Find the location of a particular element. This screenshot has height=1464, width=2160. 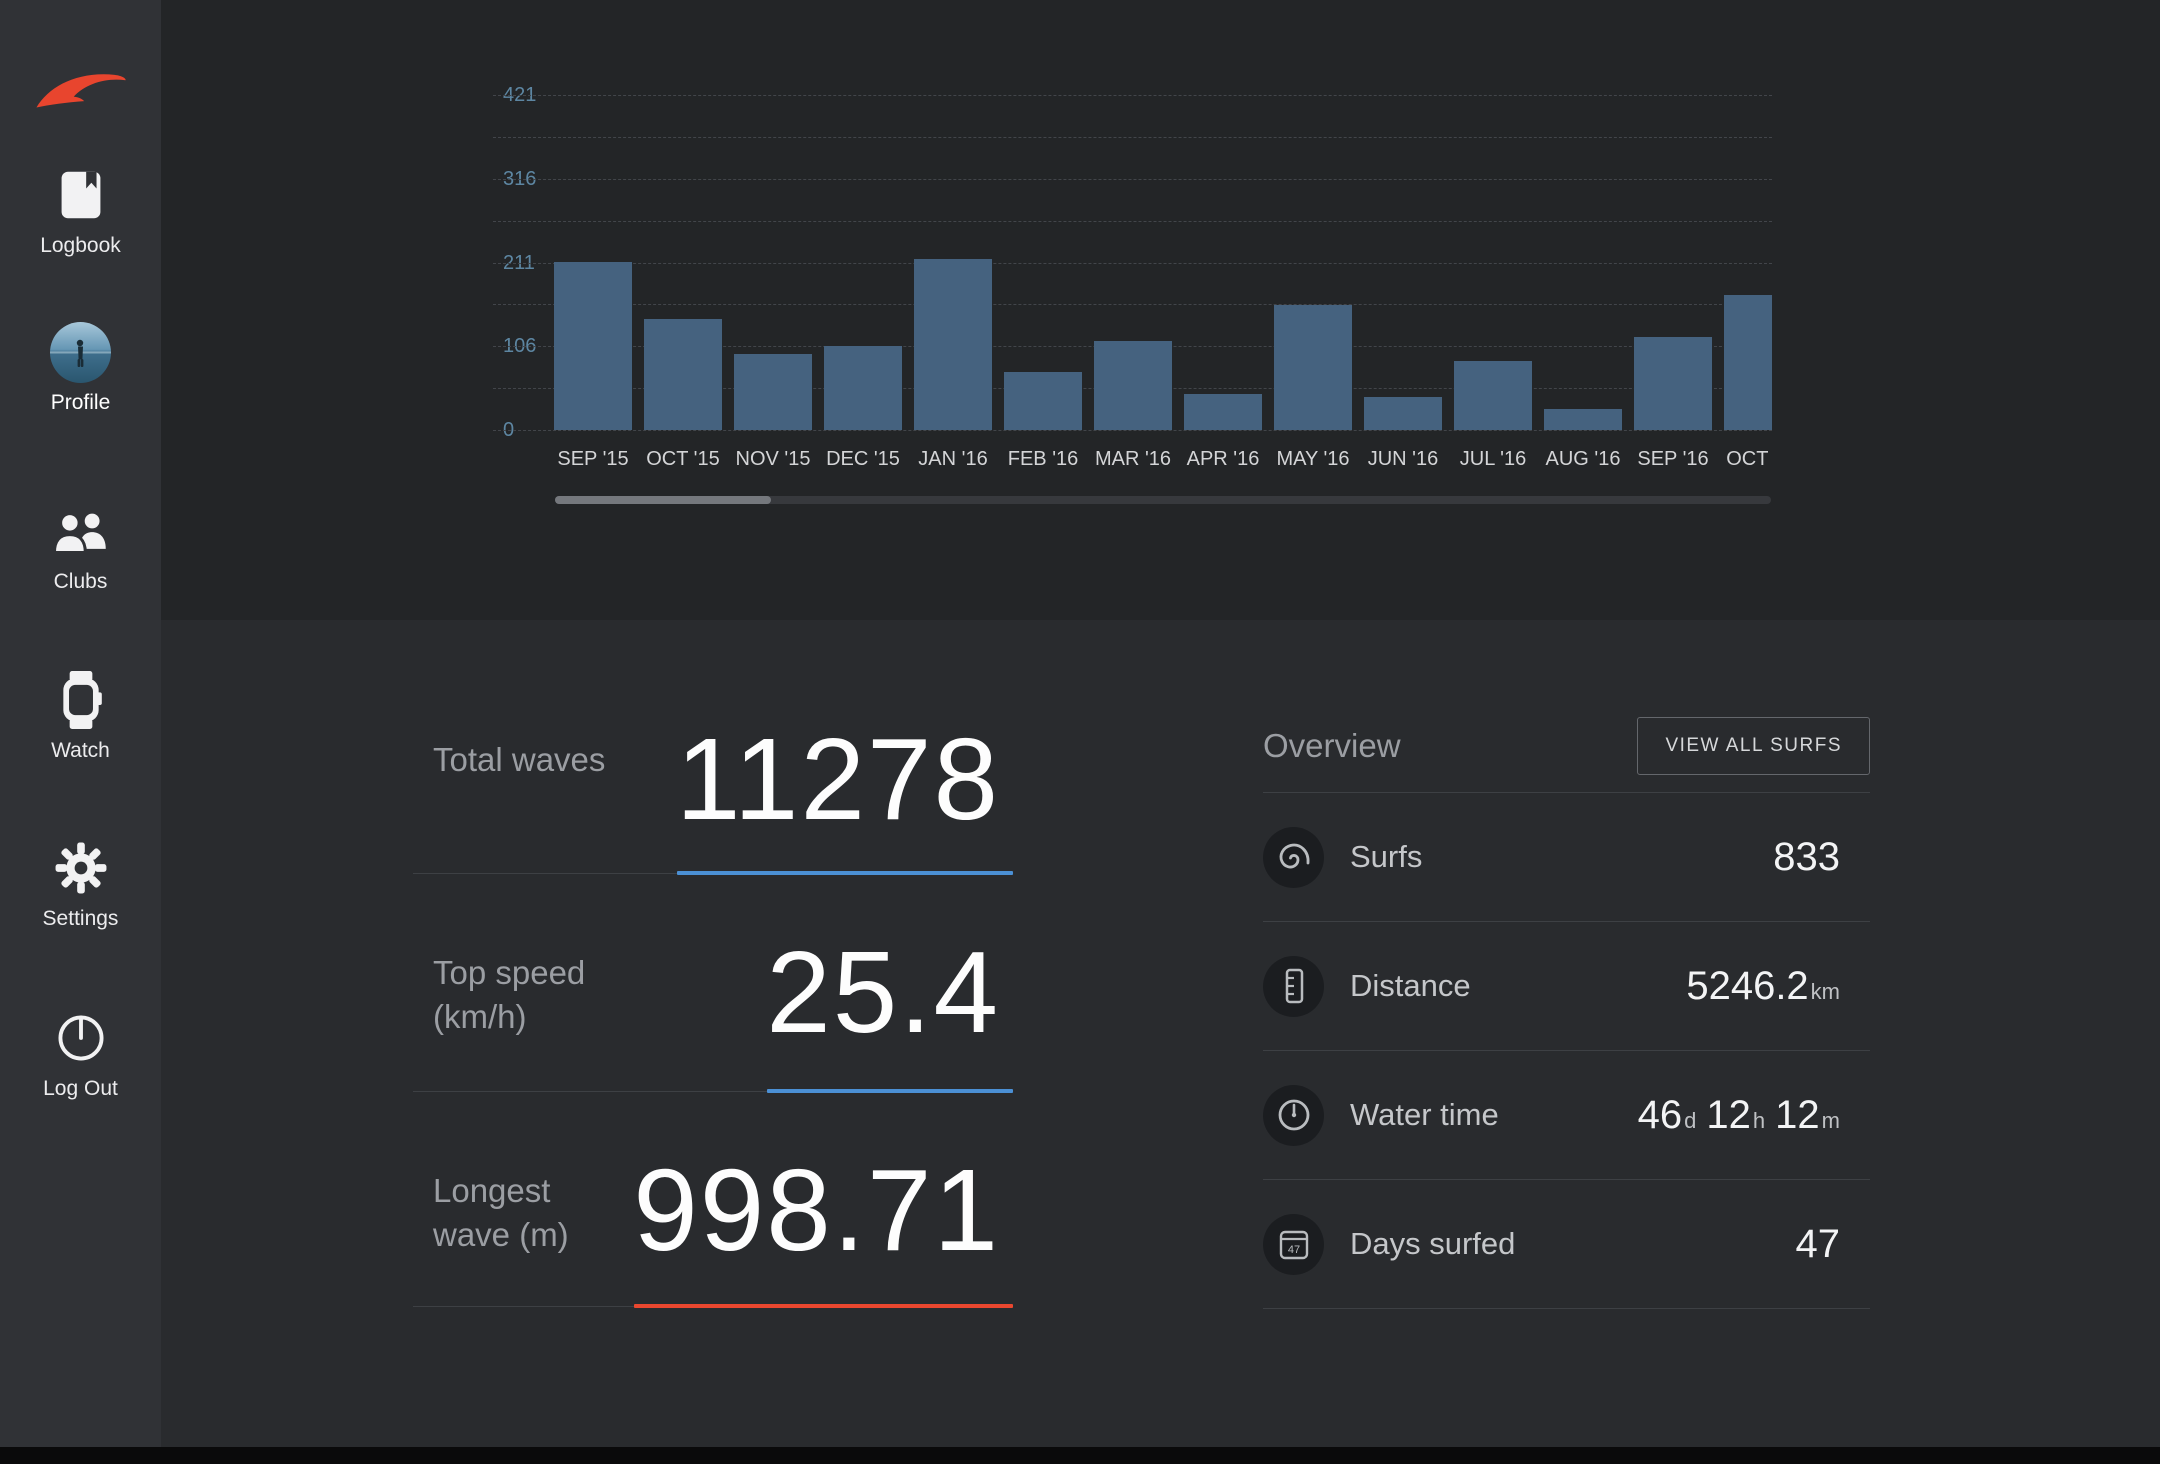

overview-row-value: 47 is located at coordinates (1833, 1244).